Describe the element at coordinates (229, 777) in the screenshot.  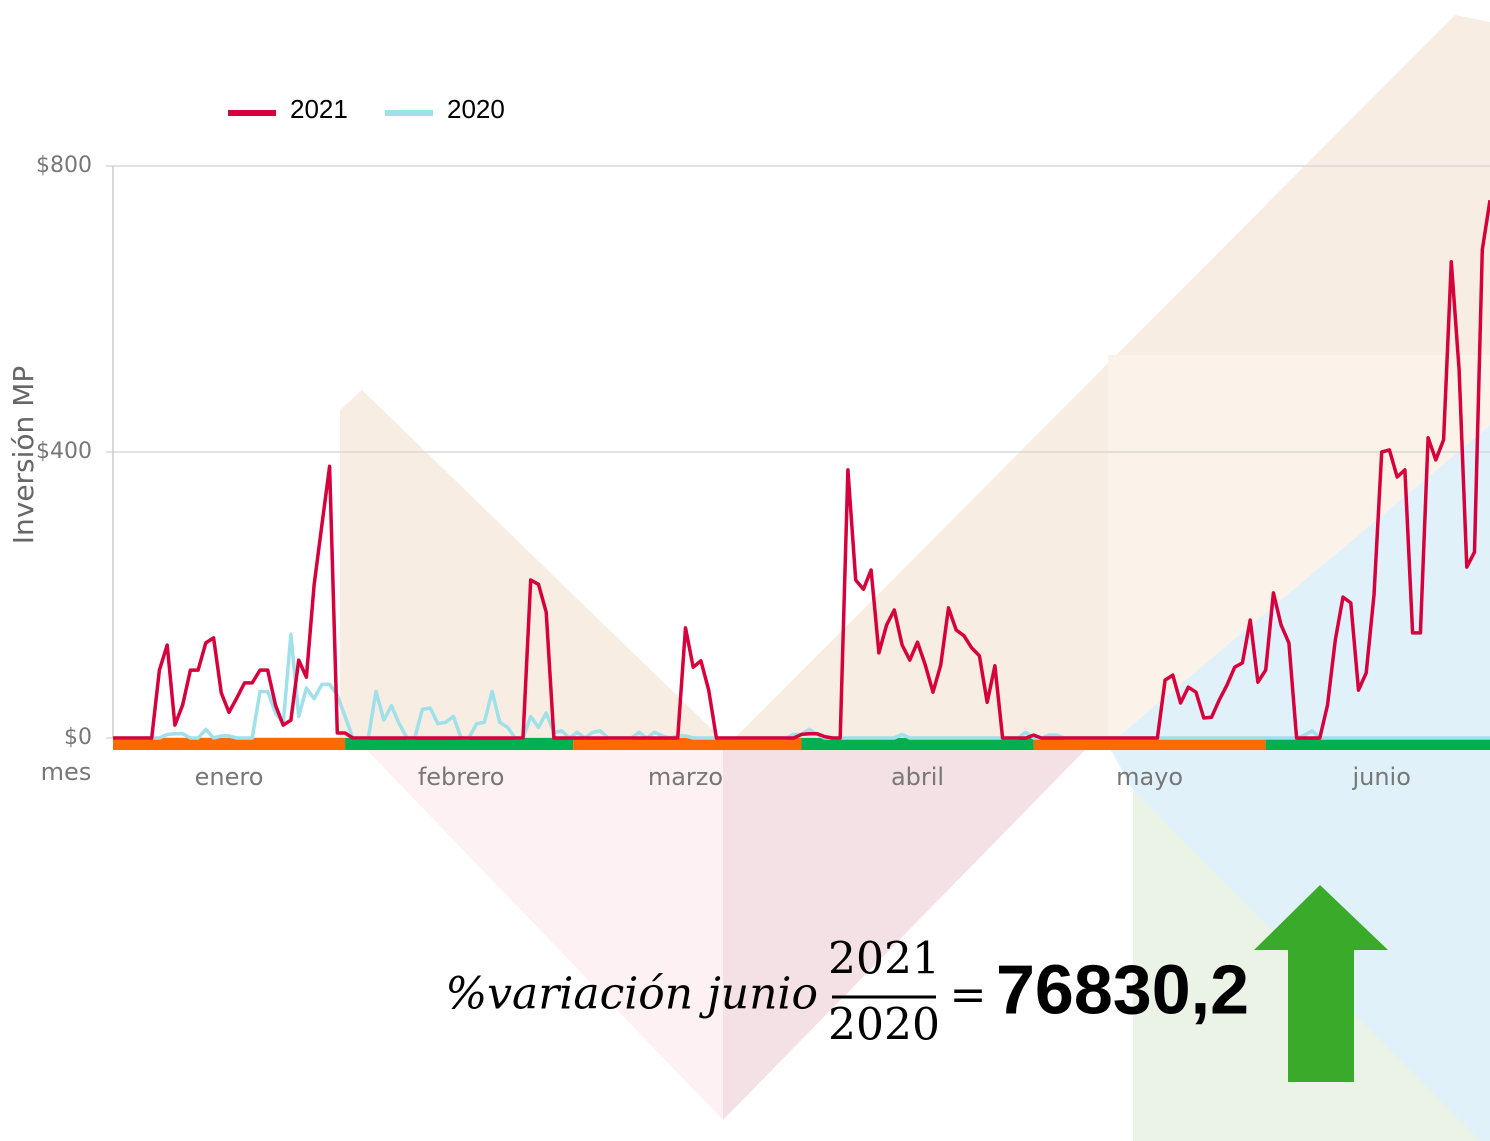
I see `x-tick-label: enero` at that location.